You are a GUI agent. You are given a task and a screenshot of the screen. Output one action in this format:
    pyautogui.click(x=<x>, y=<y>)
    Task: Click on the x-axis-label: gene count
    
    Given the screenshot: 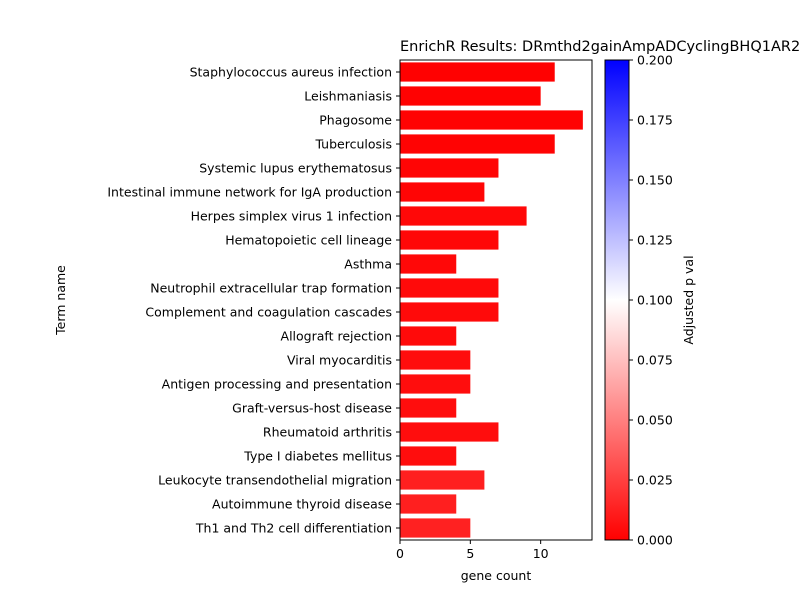 What is the action you would take?
    pyautogui.click(x=496, y=575)
    